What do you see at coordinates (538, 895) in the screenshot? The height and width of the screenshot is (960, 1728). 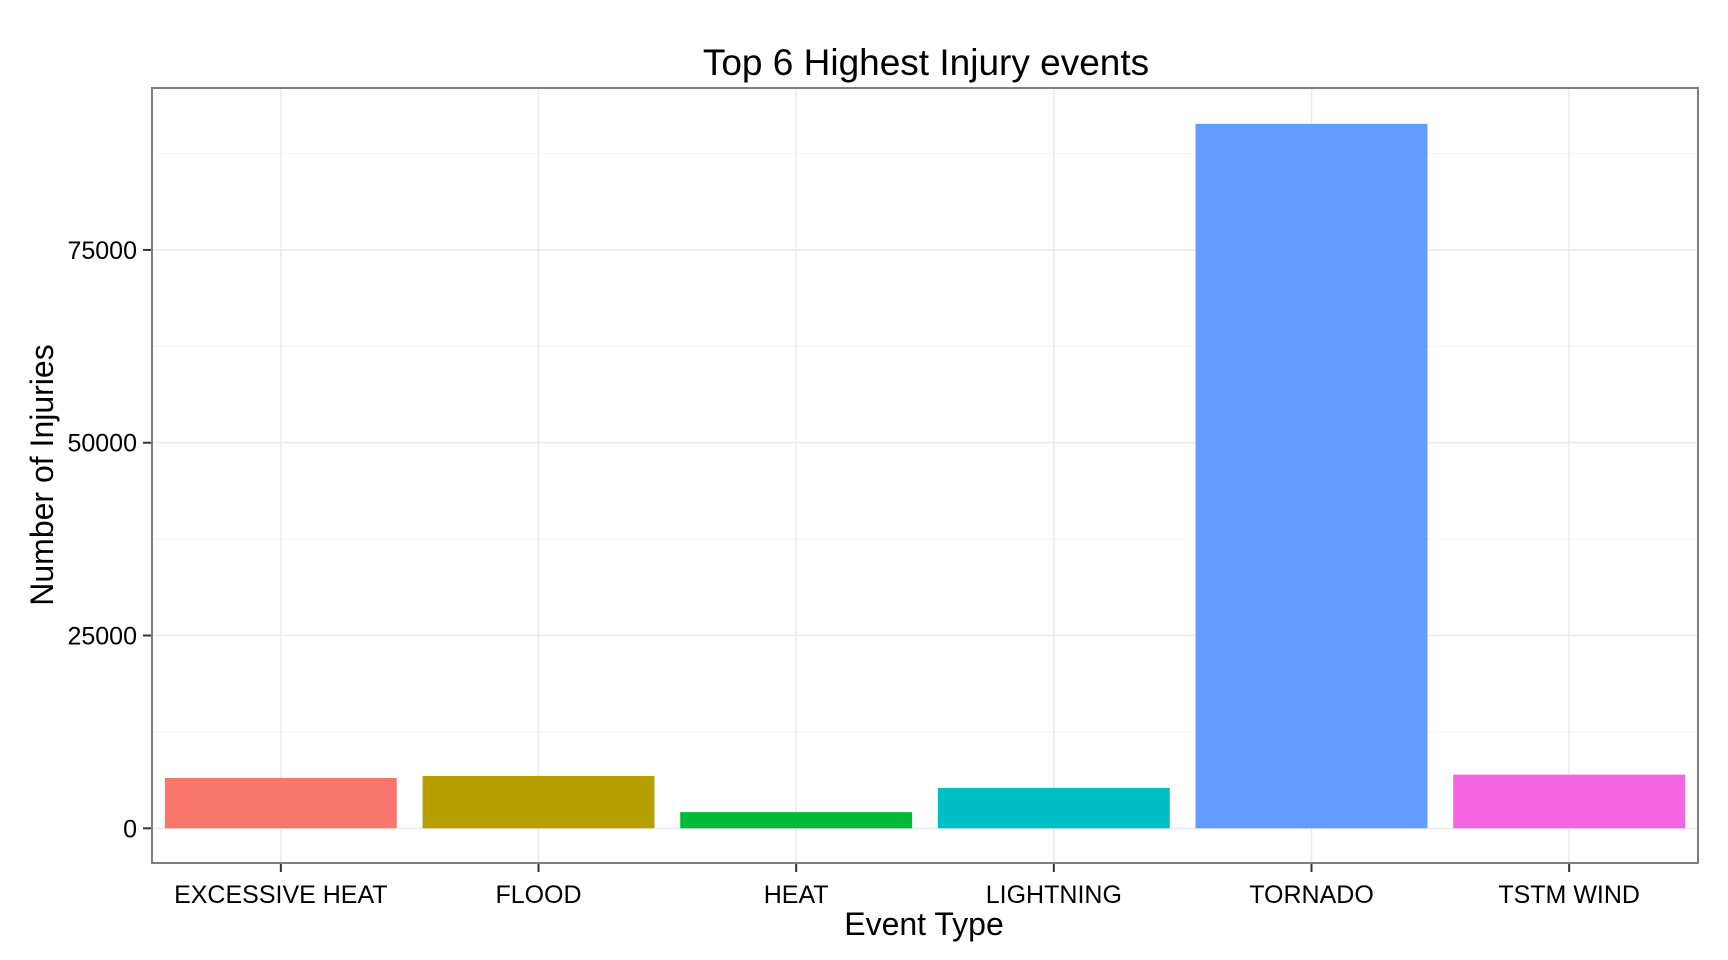 I see `x-tick-label: FLOOD` at bounding box center [538, 895].